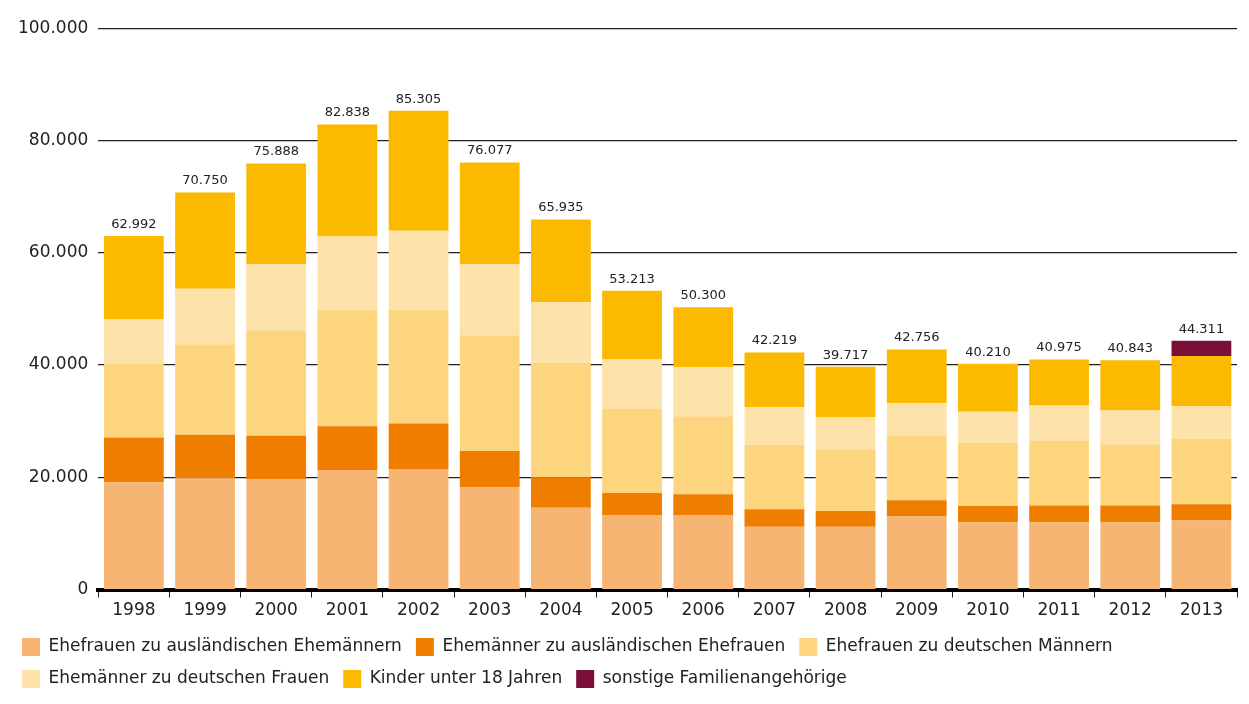 Image resolution: width=1249 pixels, height=704 pixels. What do you see at coordinates (276, 151) in the screenshot?
I see `total-label: 75.888` at bounding box center [276, 151].